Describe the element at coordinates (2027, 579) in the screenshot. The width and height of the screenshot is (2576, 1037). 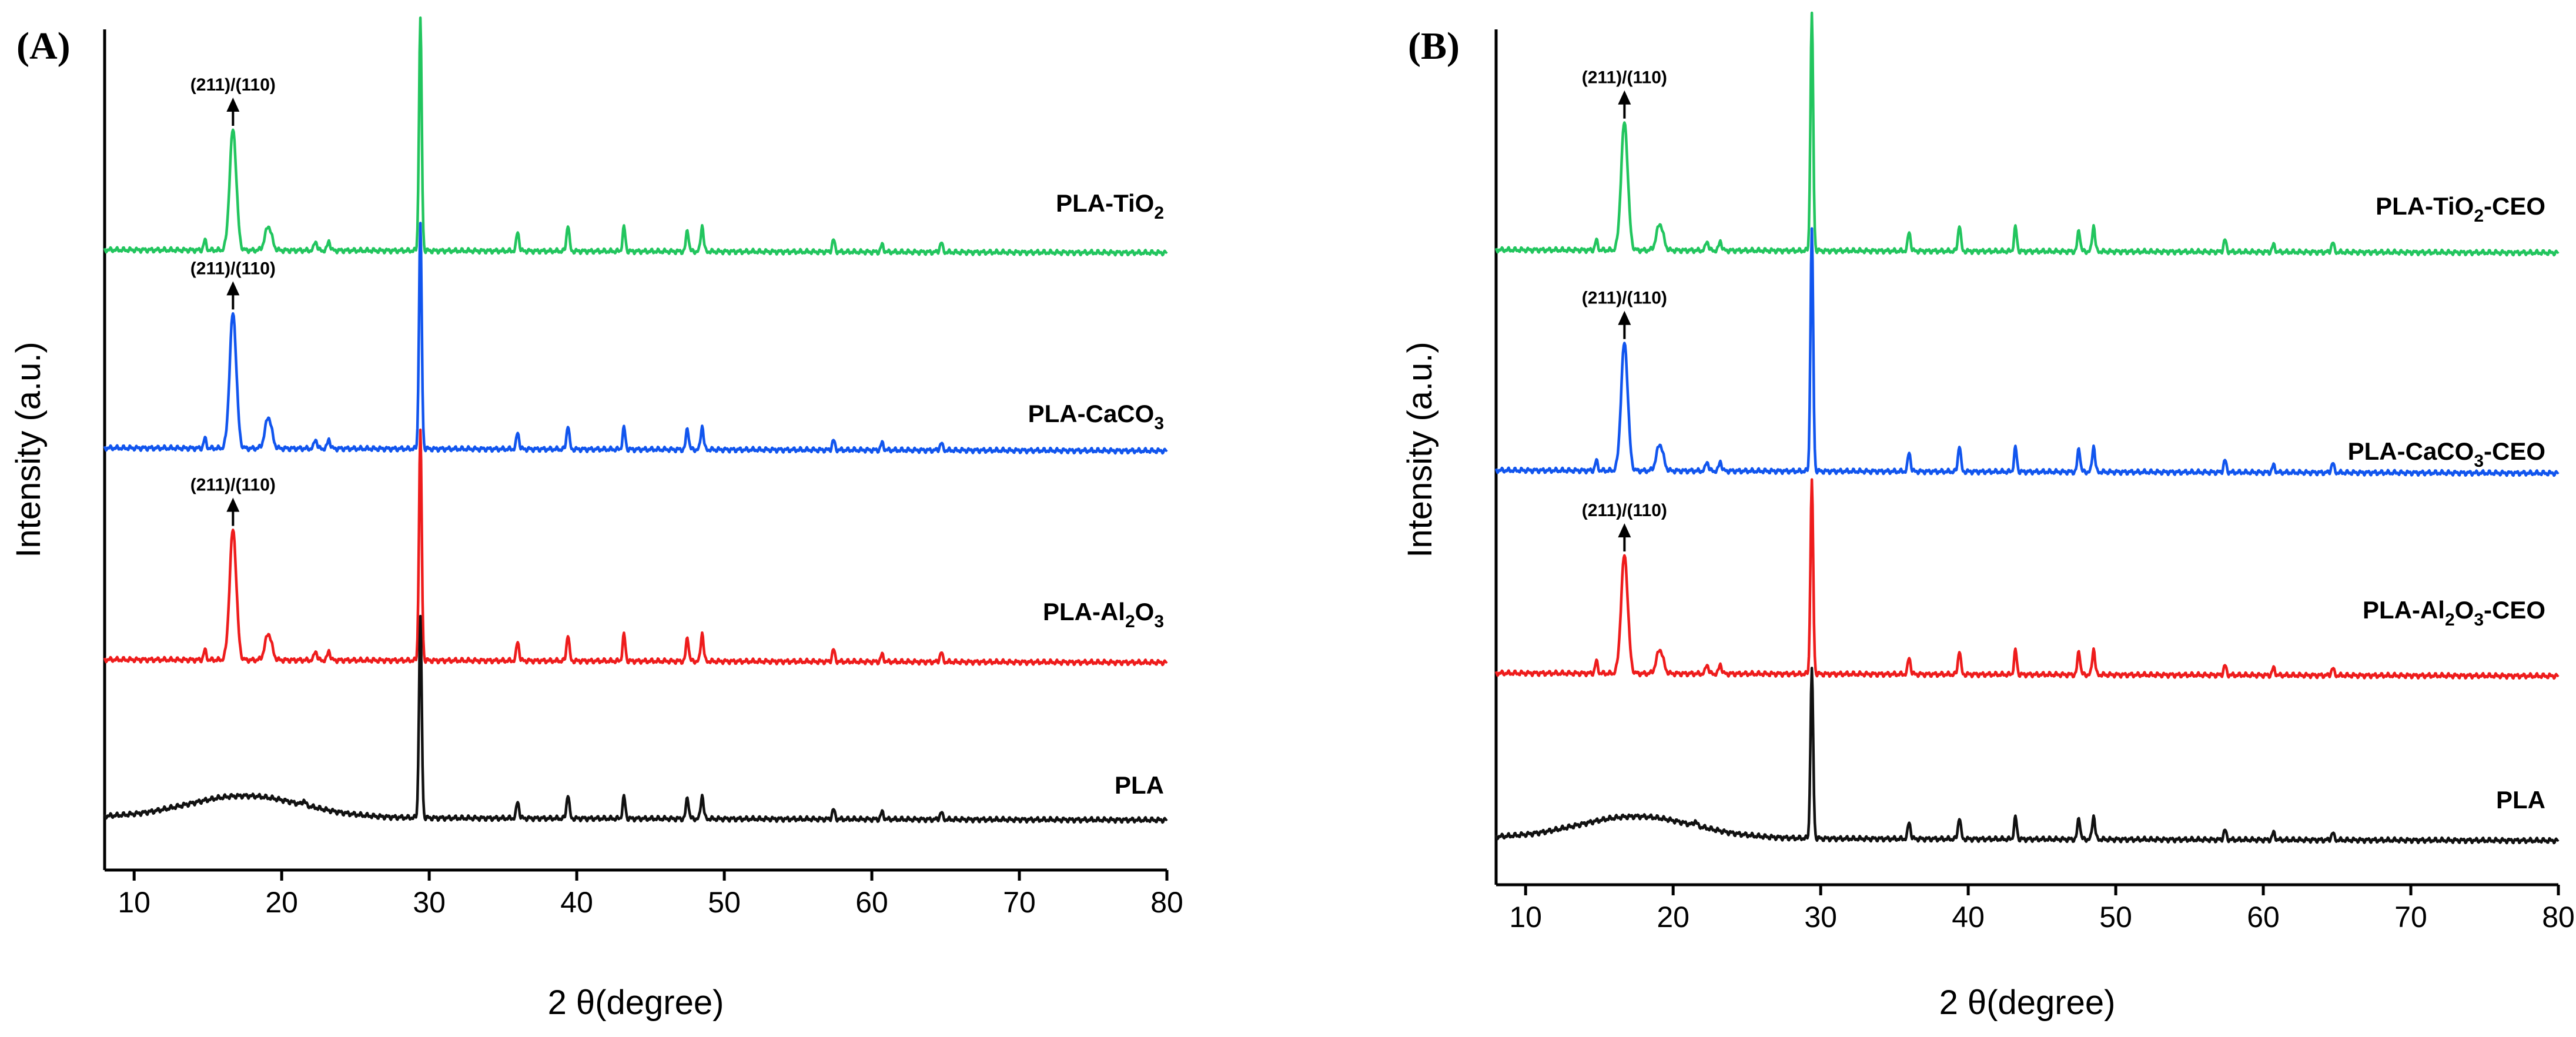
I see `series-line-pla-al2o3-ceo` at that location.